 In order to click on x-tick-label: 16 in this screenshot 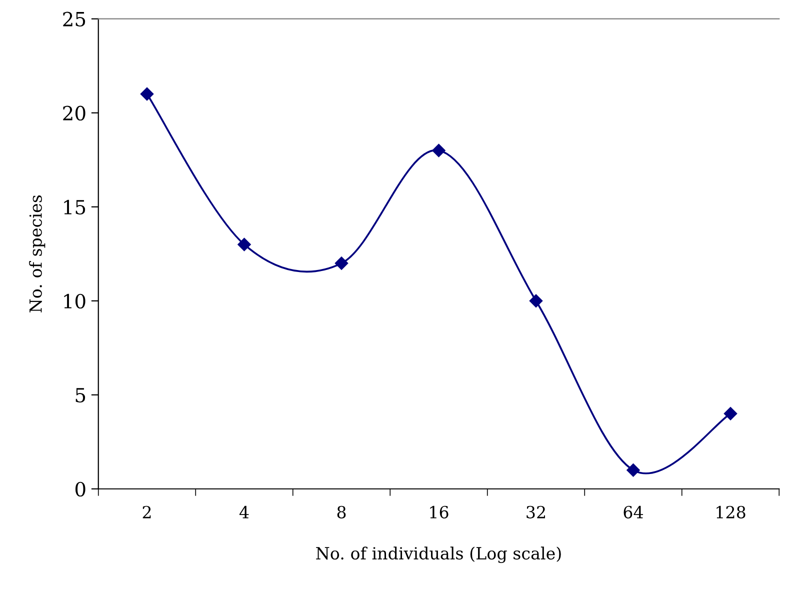, I will do `click(439, 512)`.